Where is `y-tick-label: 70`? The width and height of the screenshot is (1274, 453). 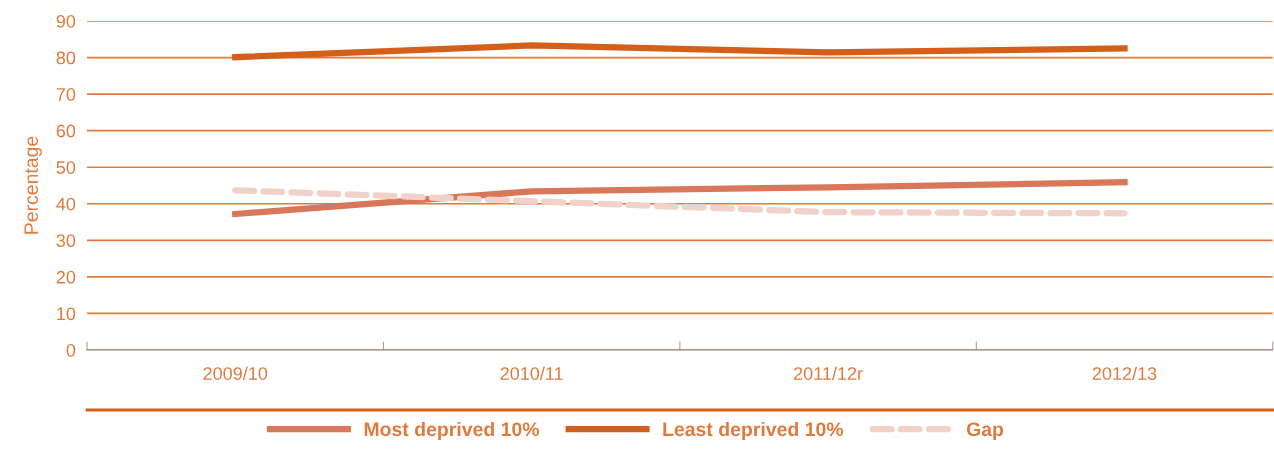
y-tick-label: 70 is located at coordinates (66, 94).